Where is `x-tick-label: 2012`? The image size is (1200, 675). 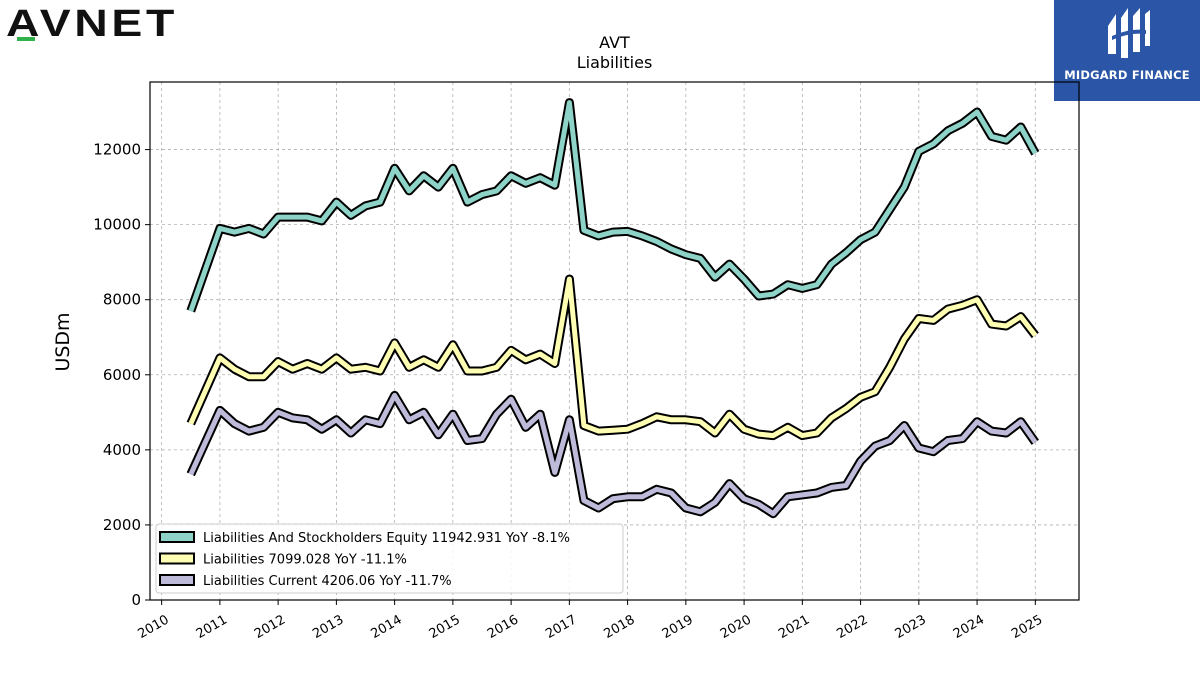 x-tick-label: 2012 is located at coordinates (270, 627).